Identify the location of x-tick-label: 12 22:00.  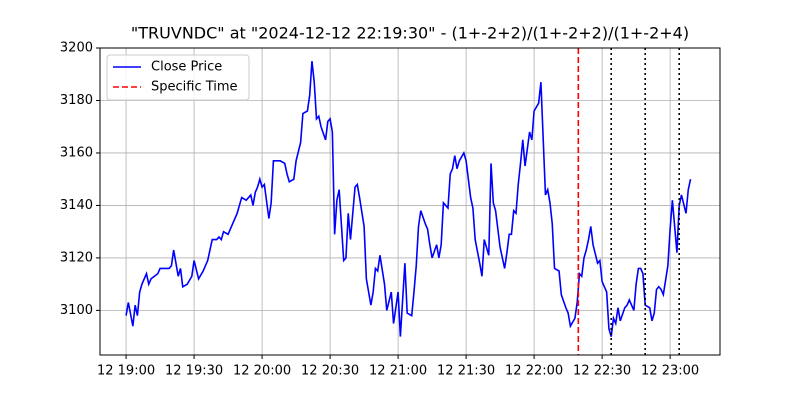
(534, 371).